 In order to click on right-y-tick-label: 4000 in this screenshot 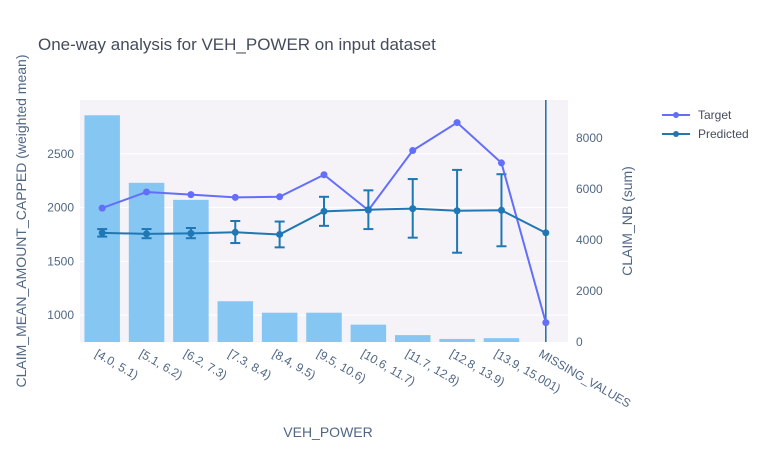, I will do `click(589, 240)`.